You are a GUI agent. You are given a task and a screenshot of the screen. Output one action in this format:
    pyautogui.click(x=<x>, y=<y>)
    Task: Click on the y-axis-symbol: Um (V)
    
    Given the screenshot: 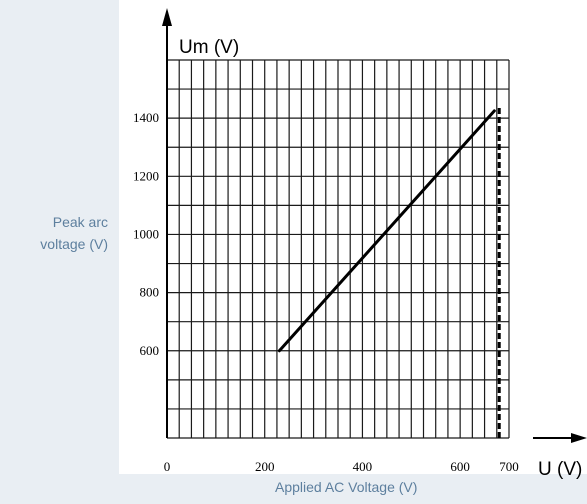 What is the action you would take?
    pyautogui.click(x=209, y=47)
    